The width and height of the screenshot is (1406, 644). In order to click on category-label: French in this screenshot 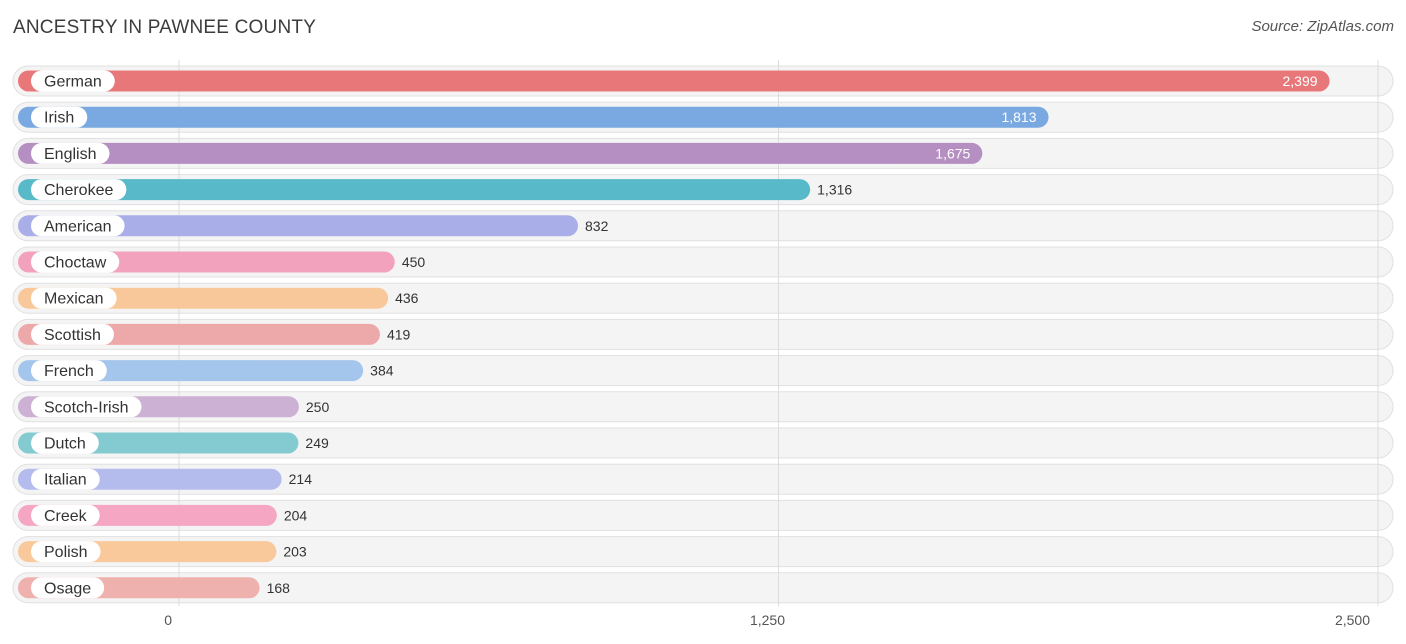, I will do `click(69, 371)`.